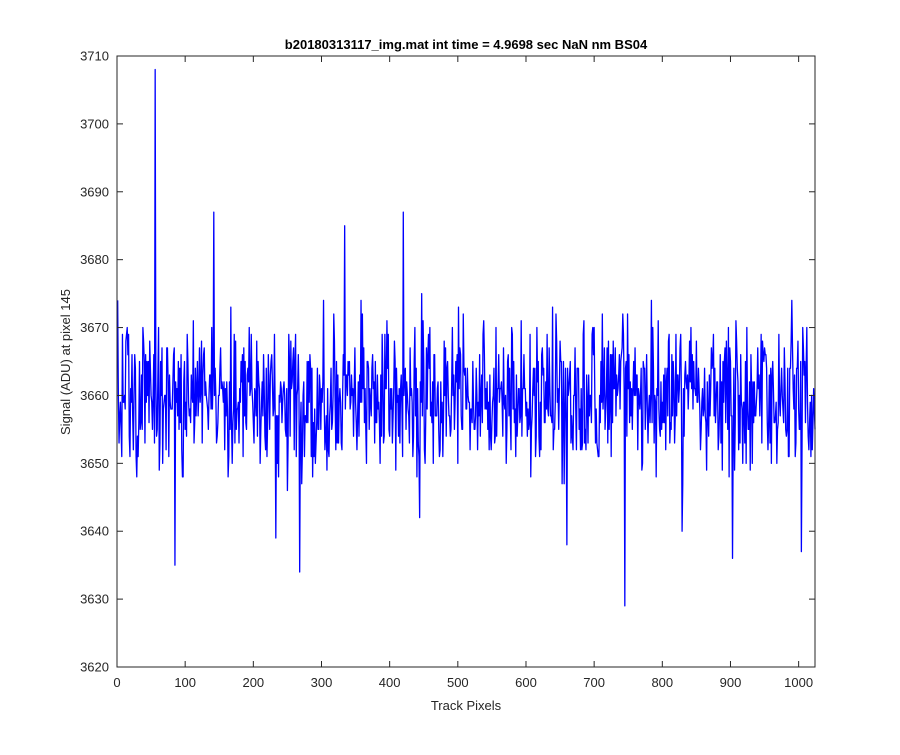 This screenshot has height=755, width=900. What do you see at coordinates (116, 682) in the screenshot?
I see `x-tick-label: 0` at bounding box center [116, 682].